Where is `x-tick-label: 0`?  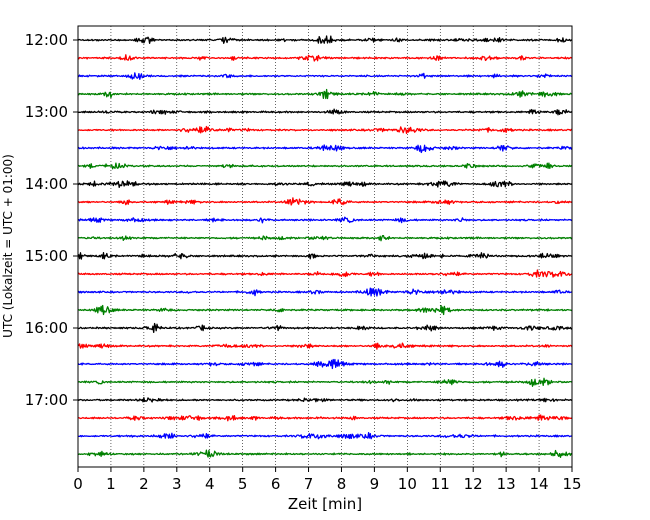 x-tick-label: 0 is located at coordinates (78, 484).